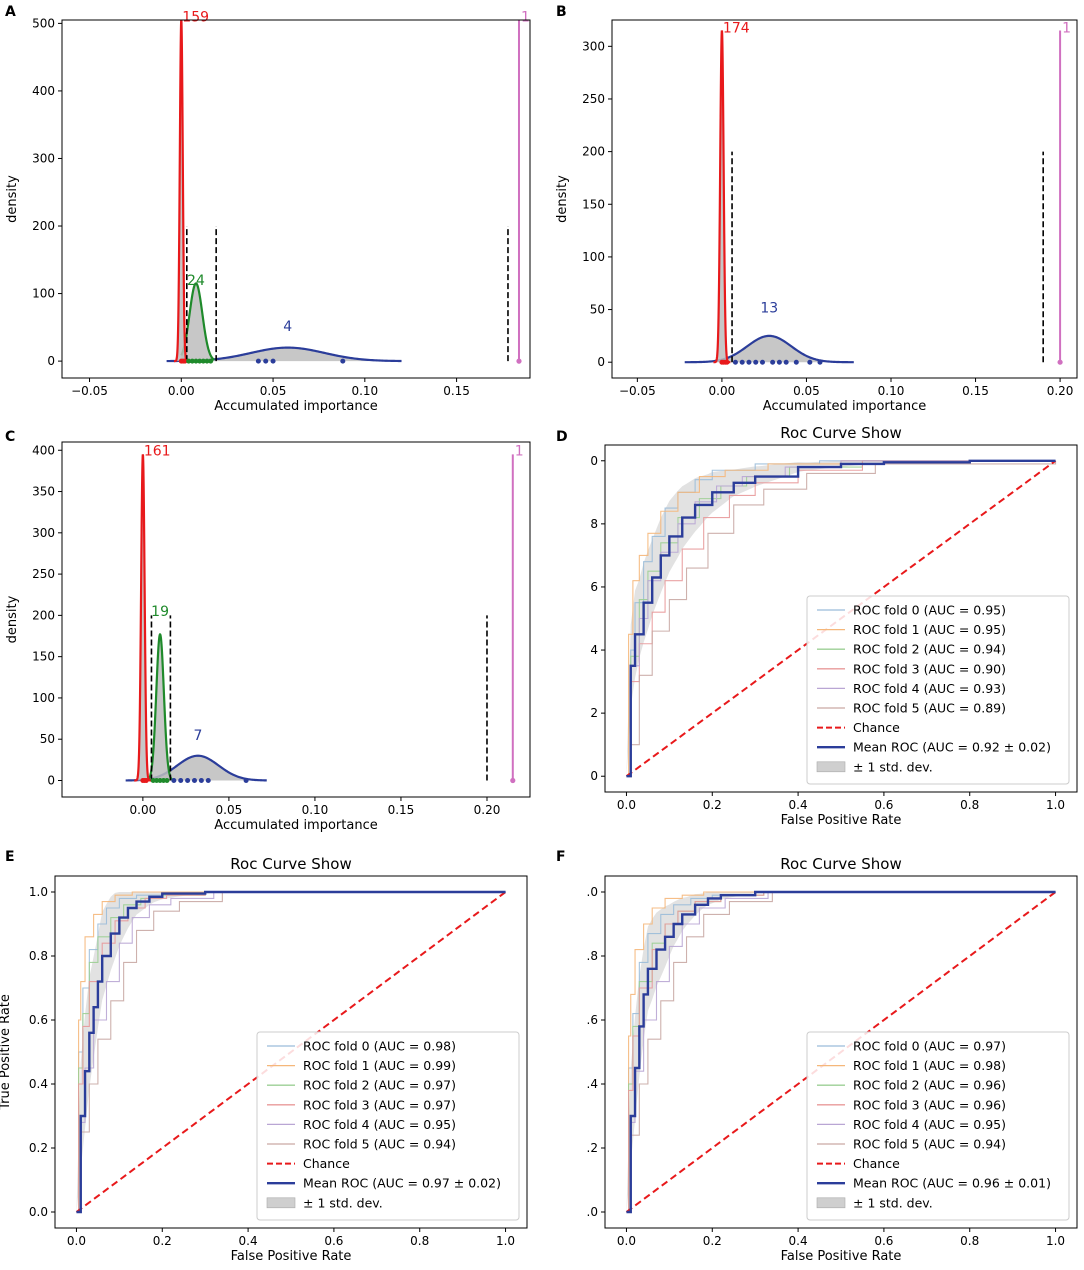 Image resolution: width=1084 pixels, height=1270 pixels. I want to click on legend-fold-0-label: ROC fold 0 (AUC = 0.98), so click(379, 1046).